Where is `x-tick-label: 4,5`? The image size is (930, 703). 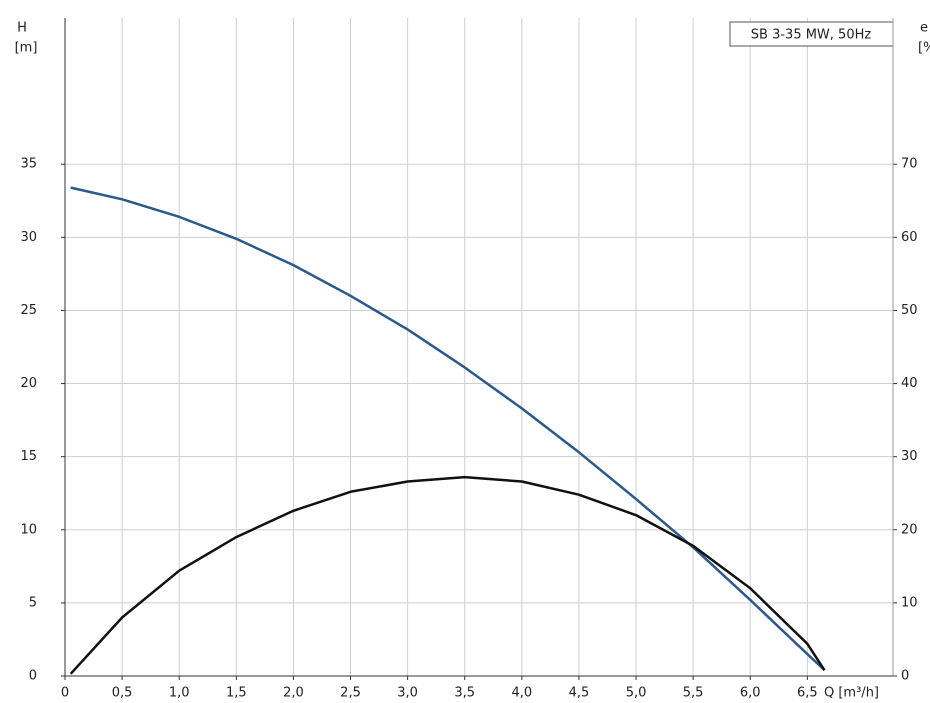
x-tick-label: 4,5 is located at coordinates (579, 693).